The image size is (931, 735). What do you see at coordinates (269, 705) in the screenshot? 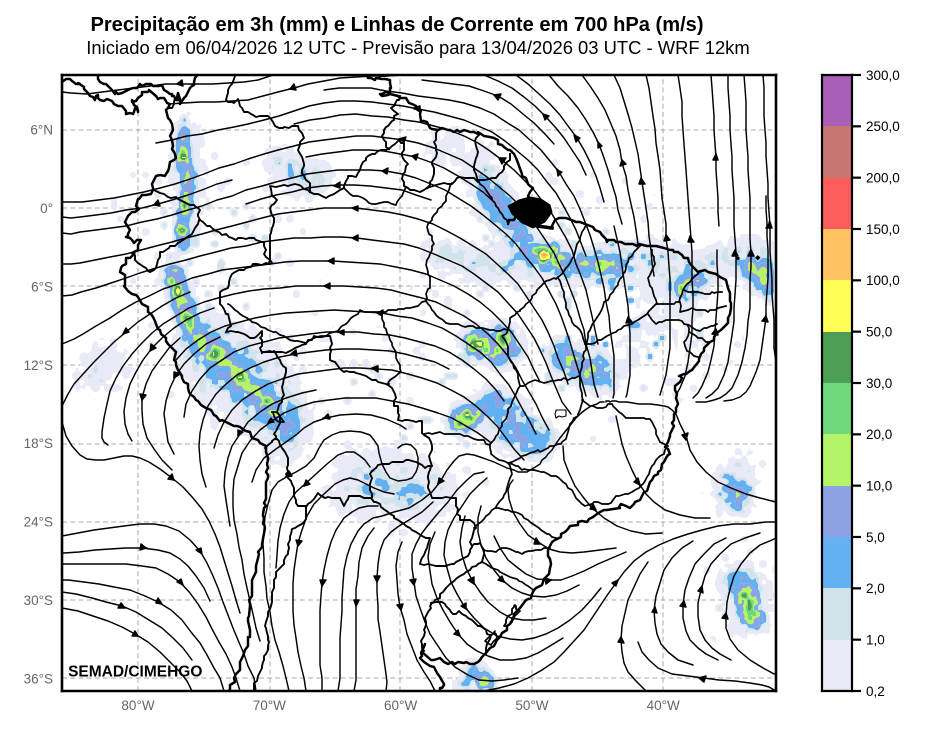
I see `svg-text: 70°W` at bounding box center [269, 705].